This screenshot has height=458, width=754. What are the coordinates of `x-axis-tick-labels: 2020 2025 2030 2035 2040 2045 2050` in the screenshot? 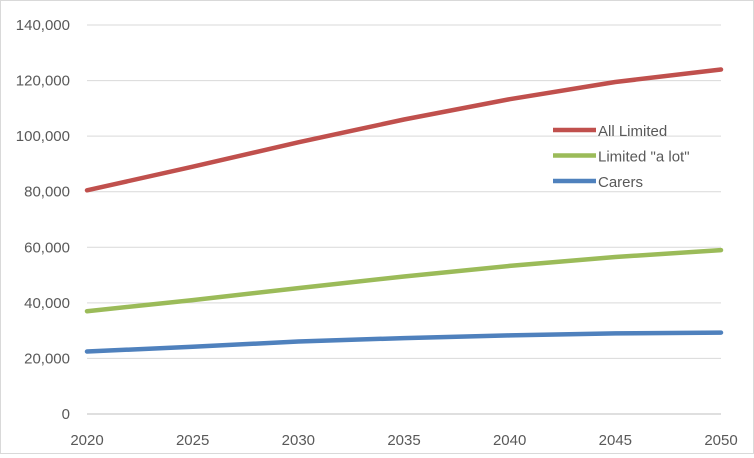 It's located at (403, 440).